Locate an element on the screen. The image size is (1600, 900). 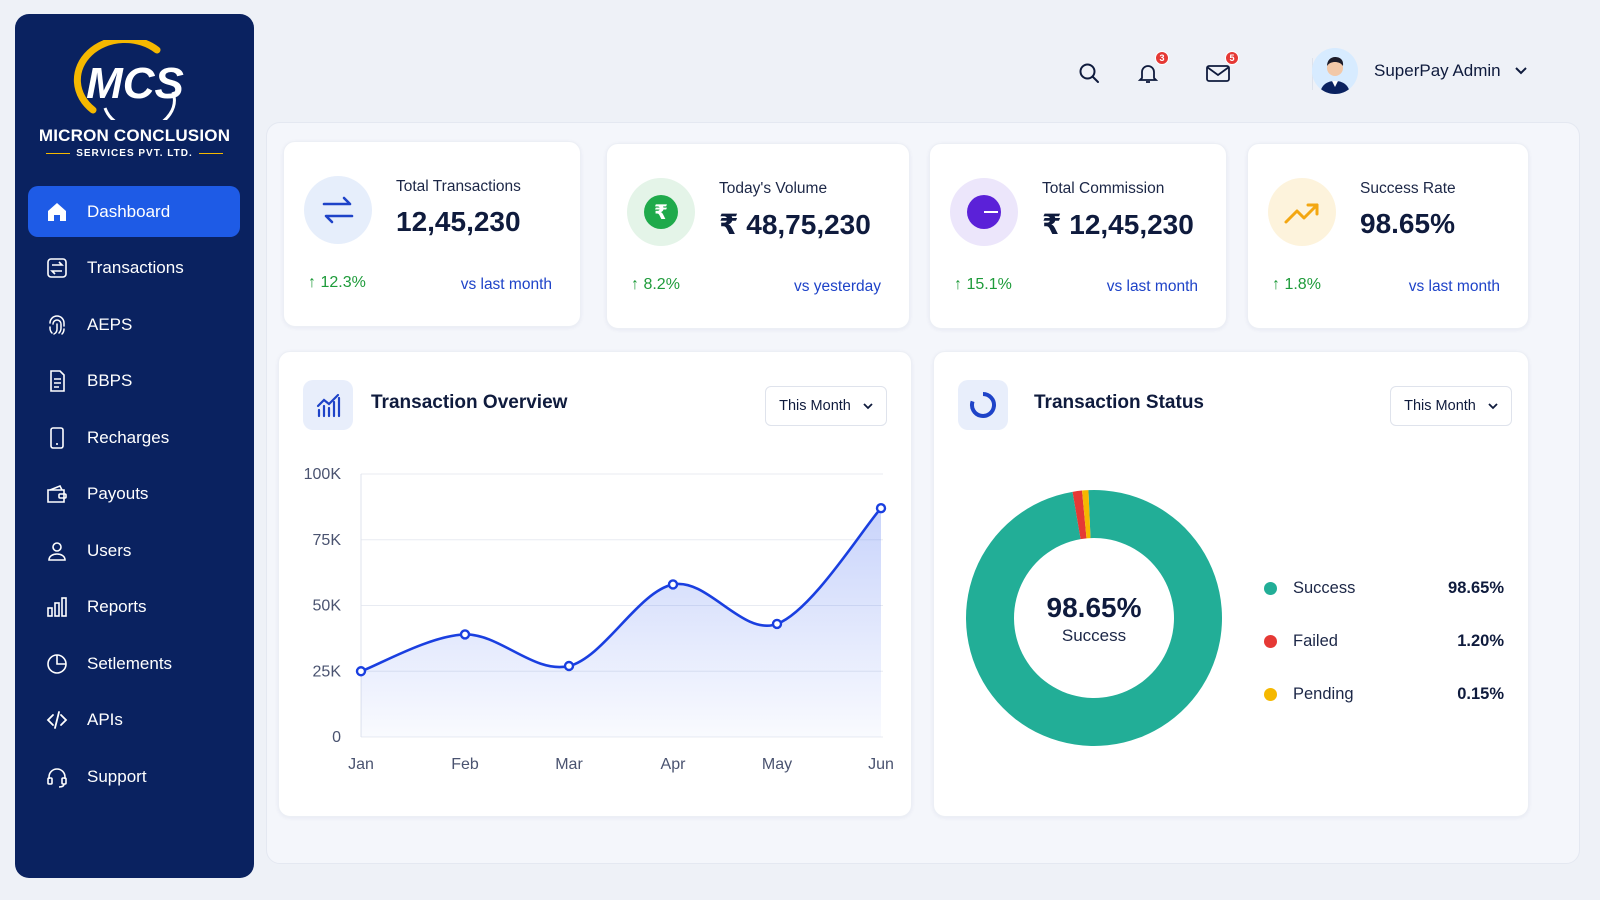
x-tick-label: Mar is located at coordinates (569, 764).